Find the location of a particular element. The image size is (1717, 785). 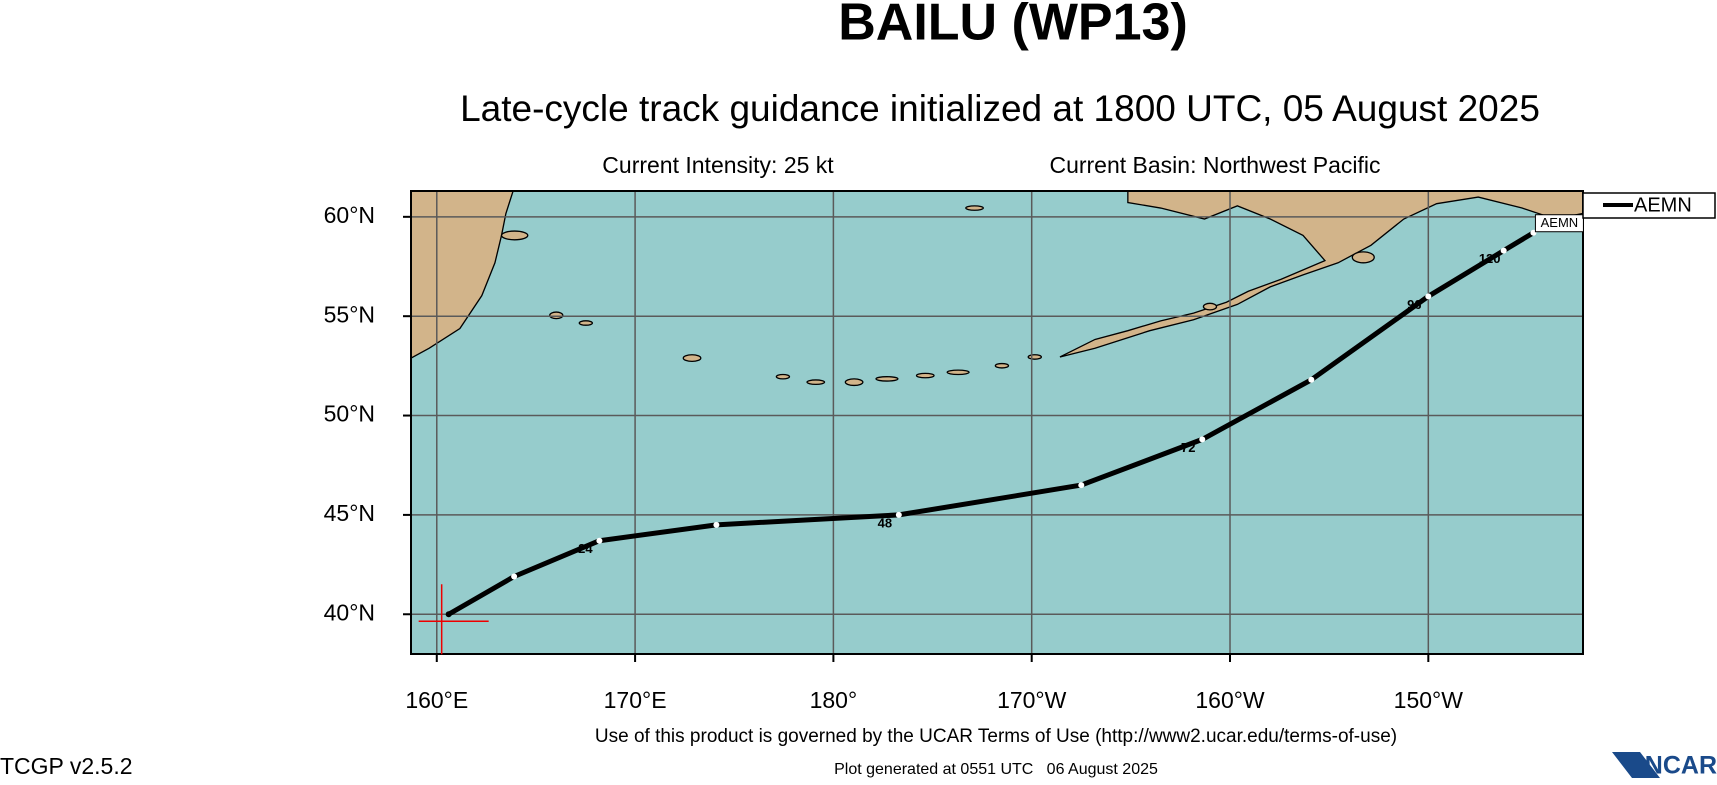

y-tick-label: 55°N is located at coordinates (349, 314).